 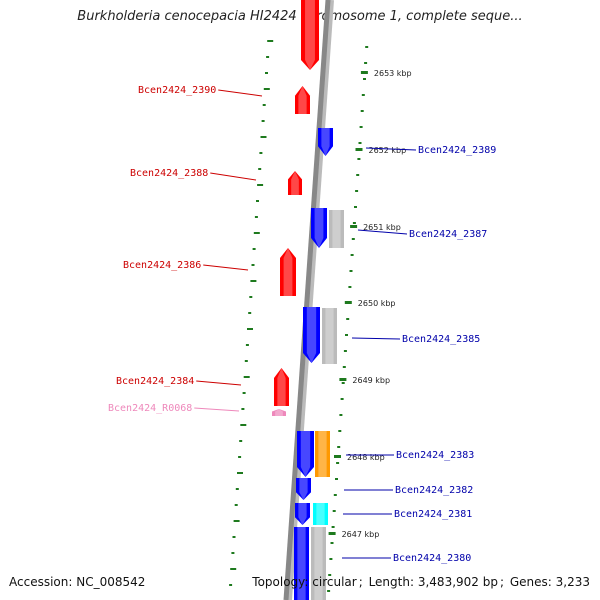 I want to click on feature-Bcen2424_R0068, so click(x=279, y=412).